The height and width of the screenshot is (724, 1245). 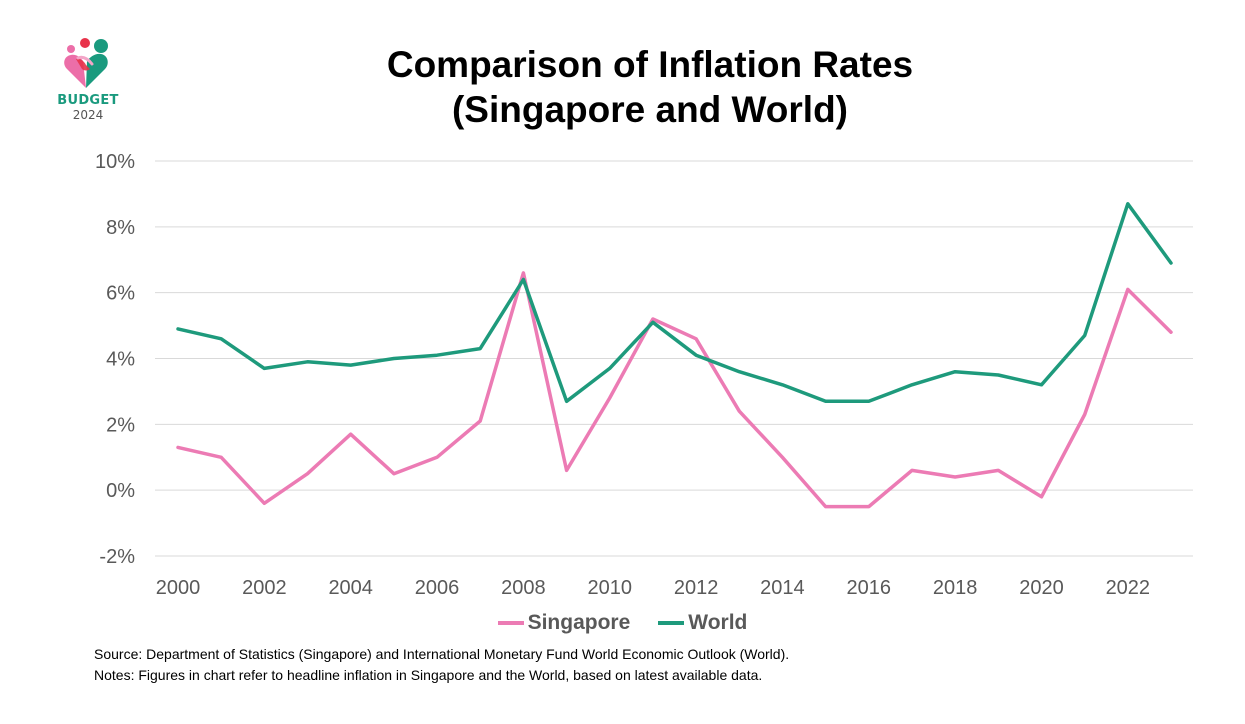 What do you see at coordinates (117, 557) in the screenshot?
I see `y-tick-label: -2%` at bounding box center [117, 557].